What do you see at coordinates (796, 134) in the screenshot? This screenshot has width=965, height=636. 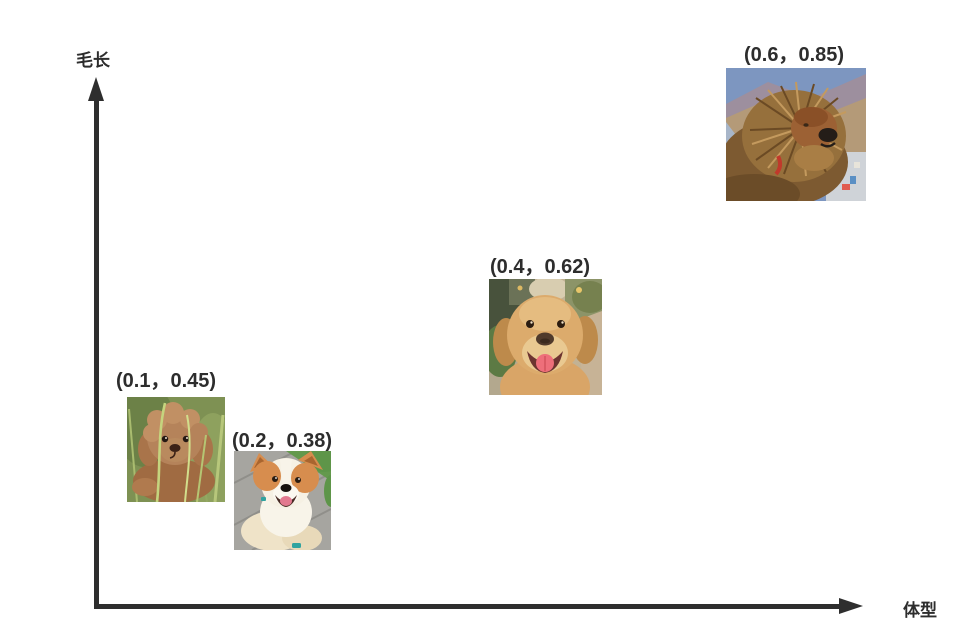 I see `tibetan-mastiff-photo` at bounding box center [796, 134].